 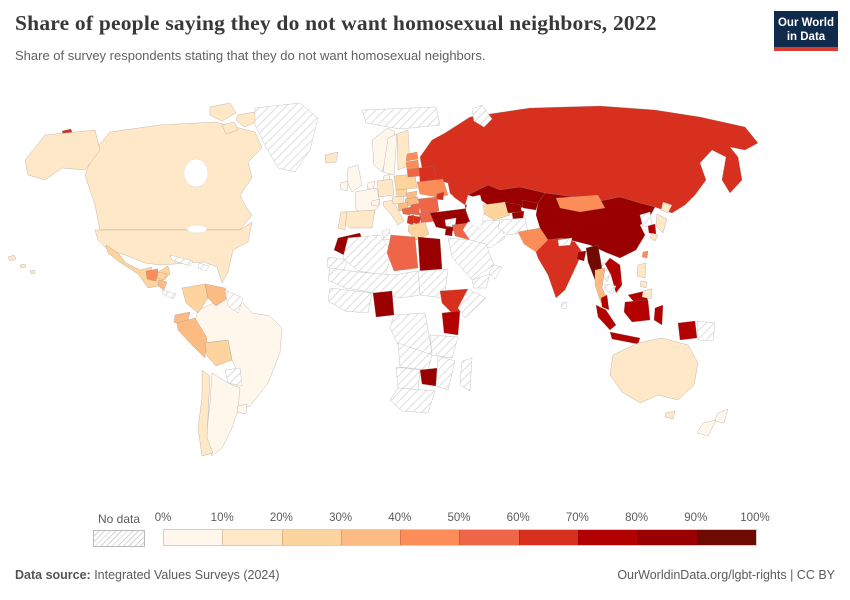 What do you see at coordinates (412, 400) in the screenshot?
I see `country-south-africa: South Africa: No data` at bounding box center [412, 400].